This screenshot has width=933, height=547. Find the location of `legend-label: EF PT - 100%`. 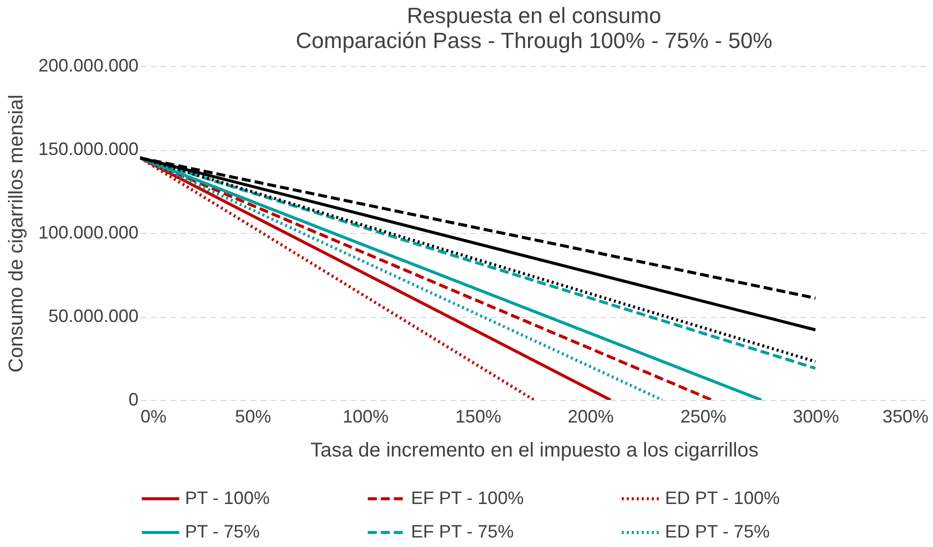

legend-label: EF PT - 100% is located at coordinates (467, 498).